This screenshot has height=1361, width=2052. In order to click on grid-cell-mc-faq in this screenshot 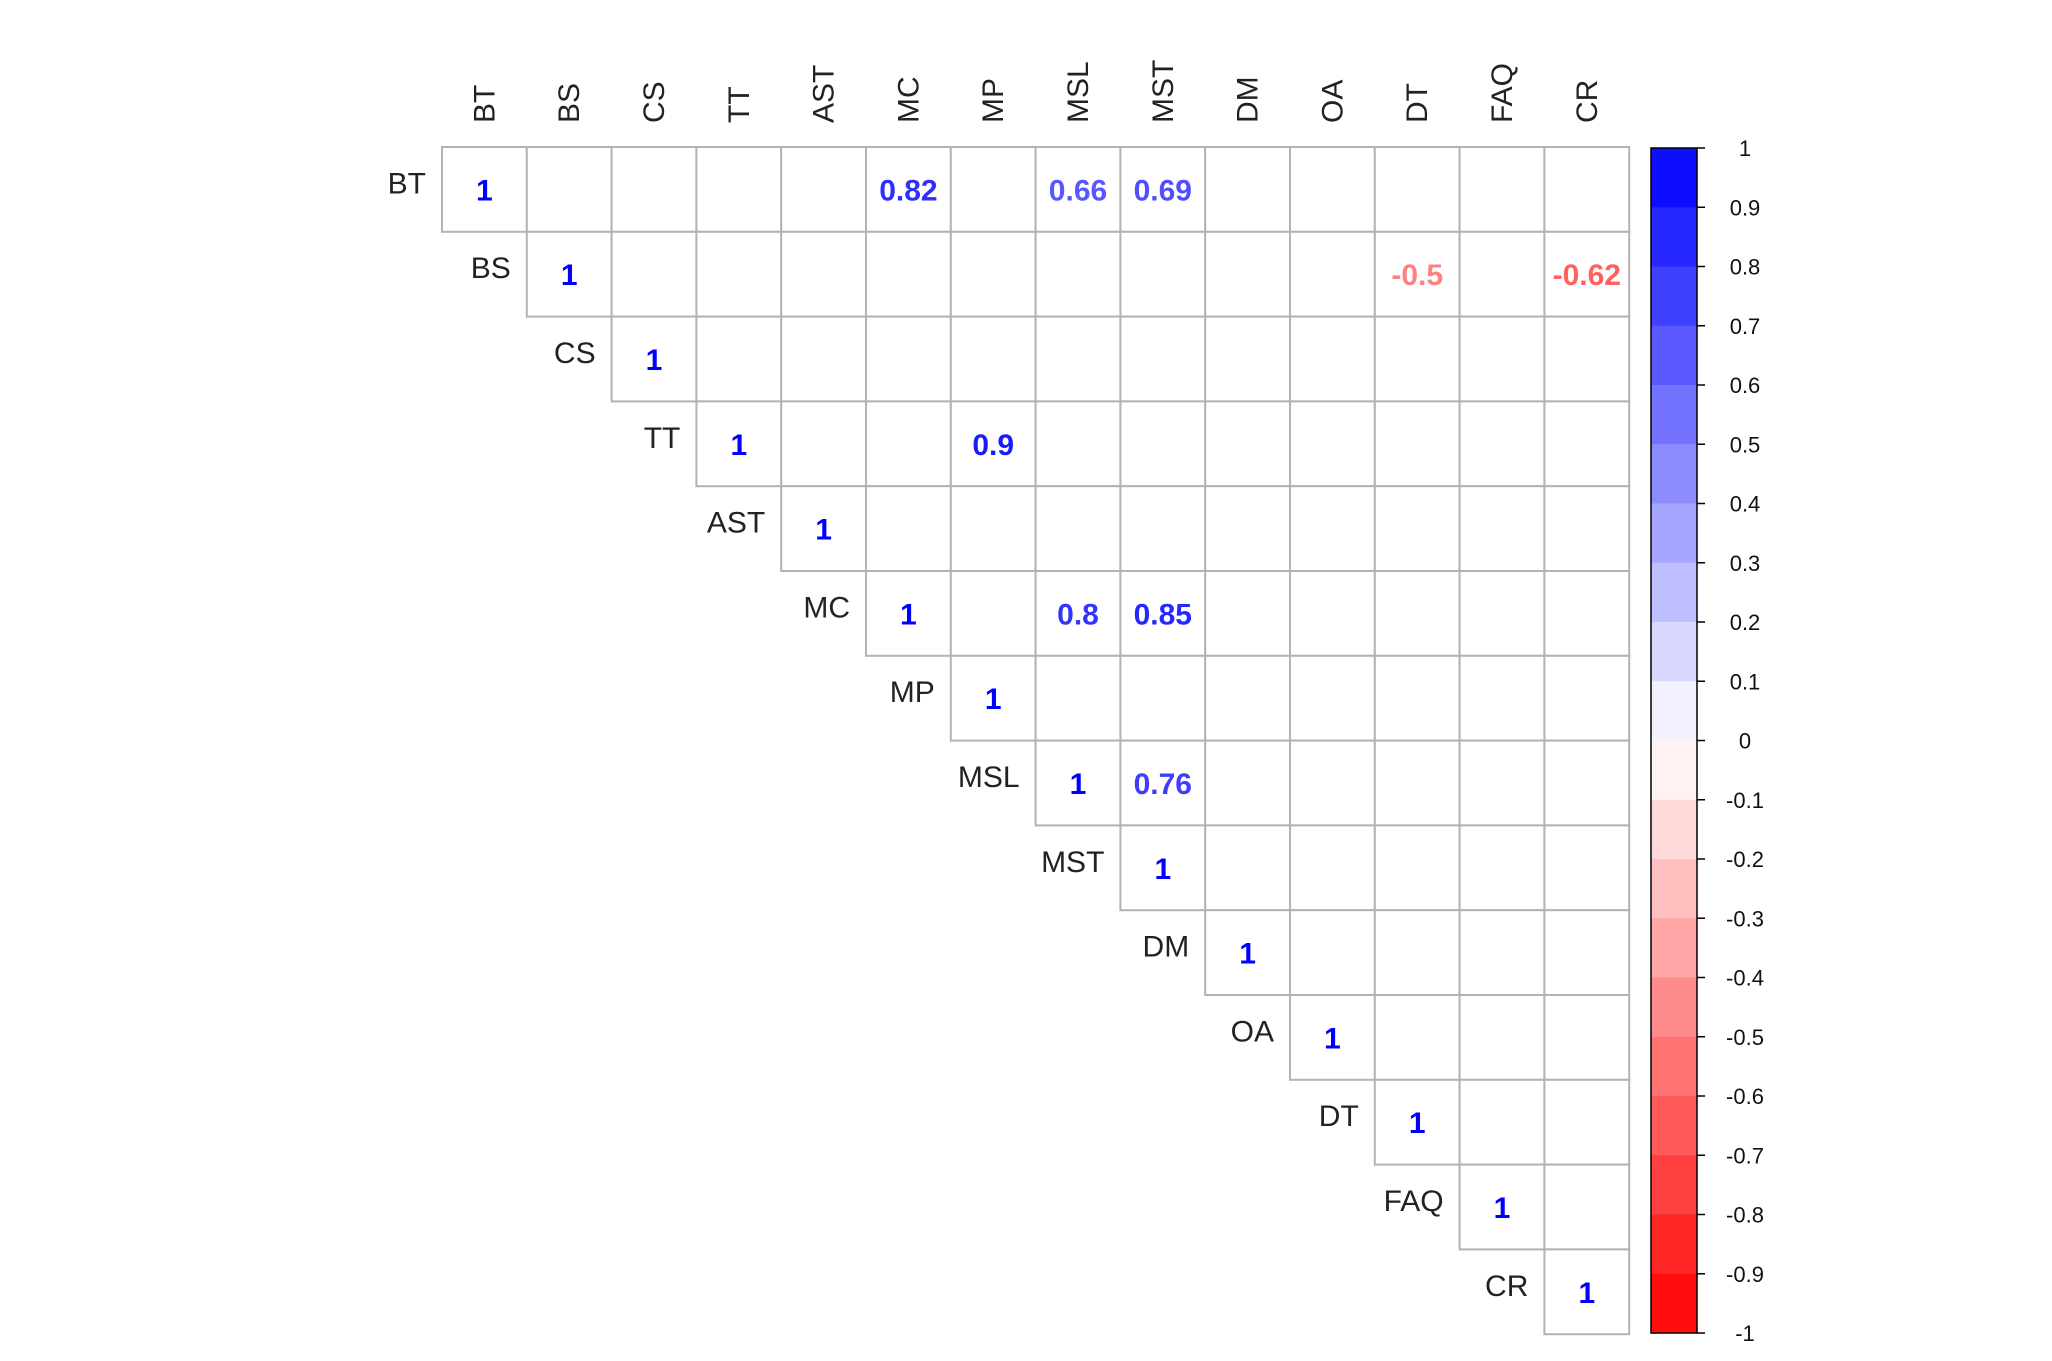, I will do `click(1502, 613)`.